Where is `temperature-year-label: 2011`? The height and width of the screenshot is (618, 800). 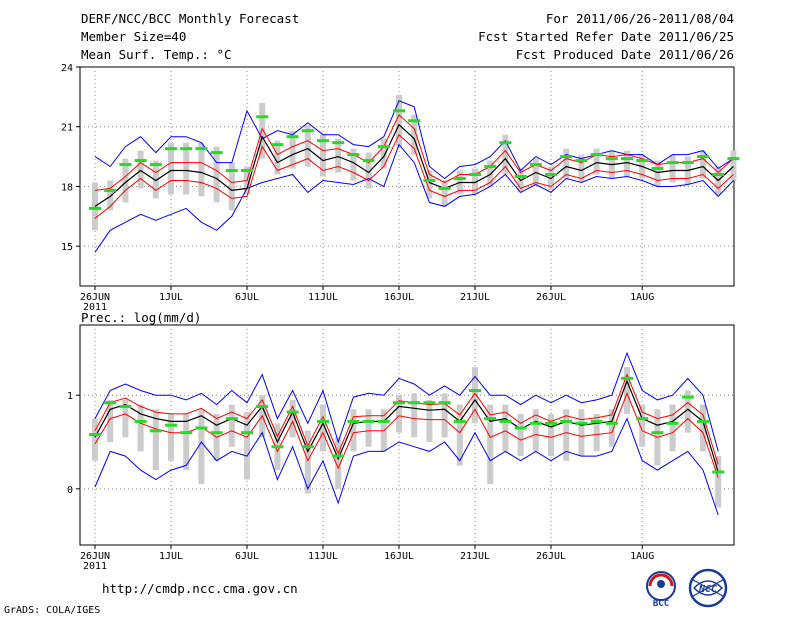 temperature-year-label: 2011 is located at coordinates (95, 307).